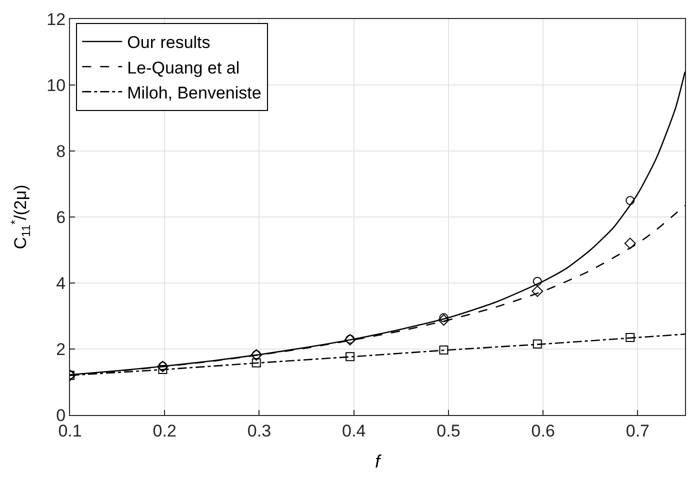 The width and height of the screenshot is (696, 478). What do you see at coordinates (164, 430) in the screenshot?
I see `x-tick-label: 0.2` at bounding box center [164, 430].